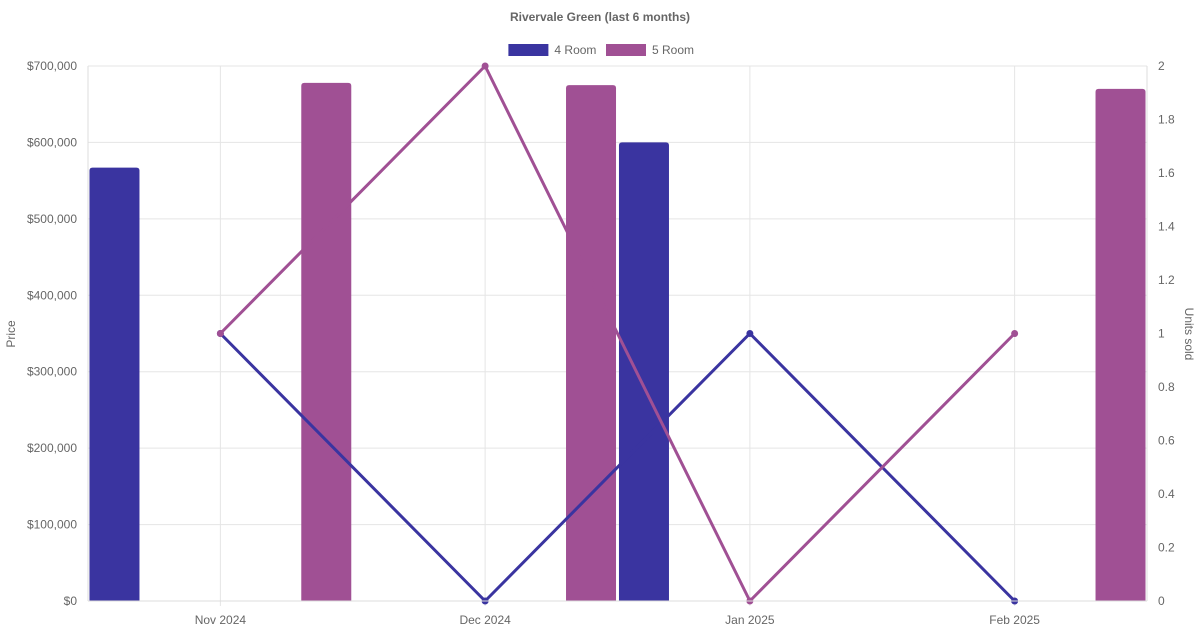 This screenshot has width=1200, height=630. What do you see at coordinates (1189, 334) in the screenshot?
I see `y2-axis-label: Units sold` at bounding box center [1189, 334].